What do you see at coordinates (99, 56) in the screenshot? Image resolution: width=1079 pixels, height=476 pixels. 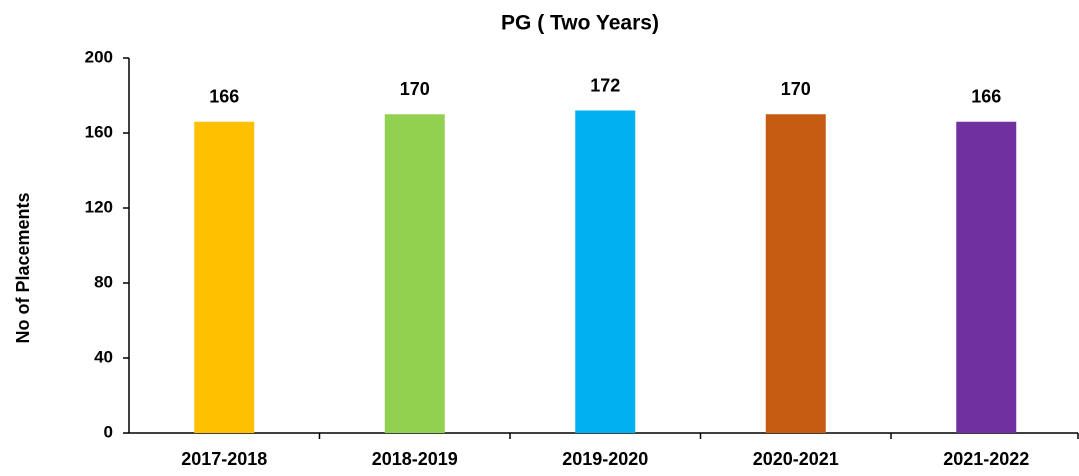 I see `y-tick-label: 200` at bounding box center [99, 56].